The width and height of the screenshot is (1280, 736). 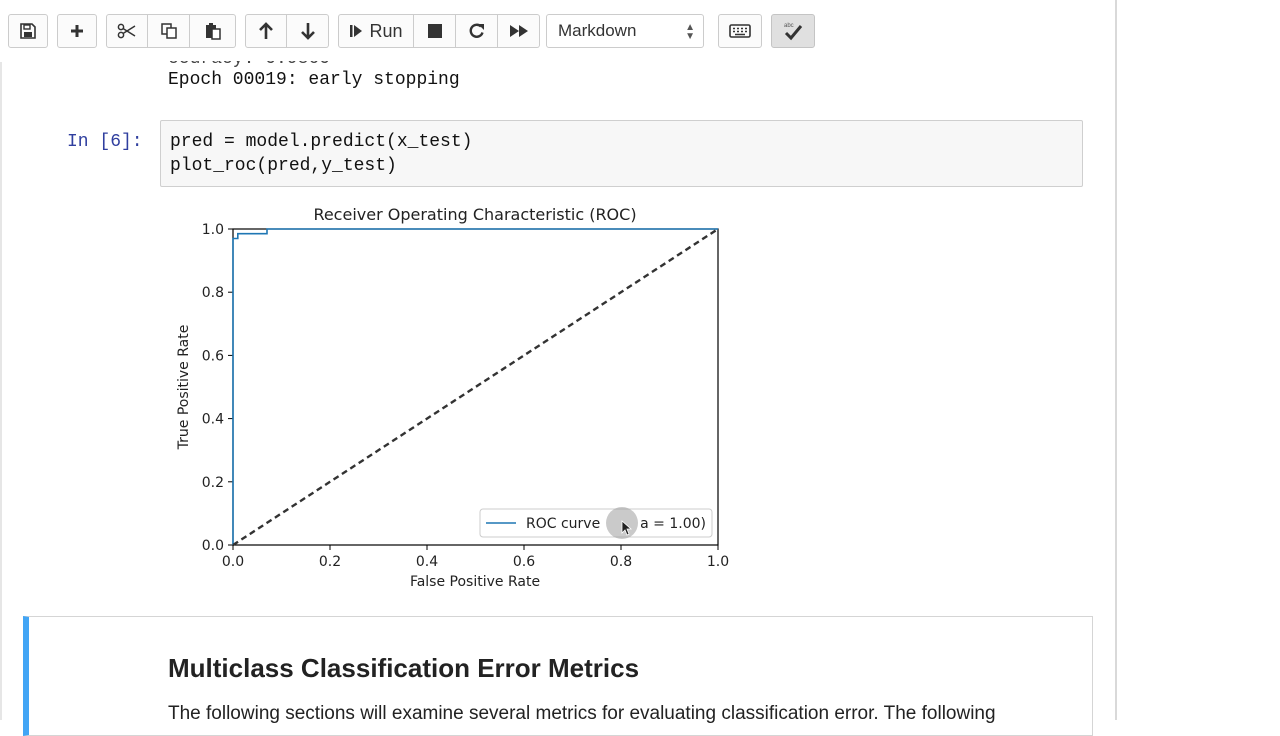 I want to click on cell-type-select: Markdown ▲ ▼, so click(x=625, y=31).